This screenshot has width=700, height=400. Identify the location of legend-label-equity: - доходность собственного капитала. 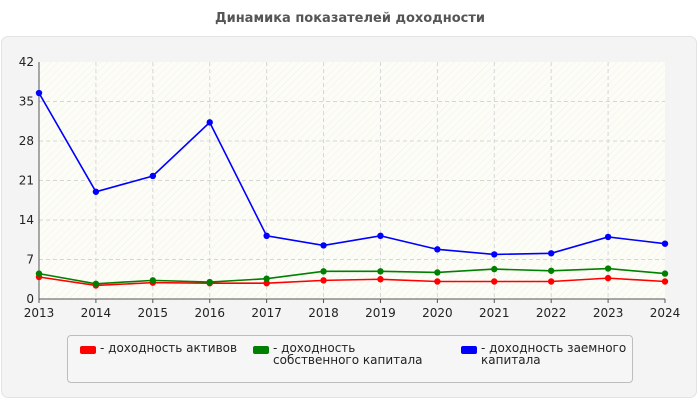
(348, 354).